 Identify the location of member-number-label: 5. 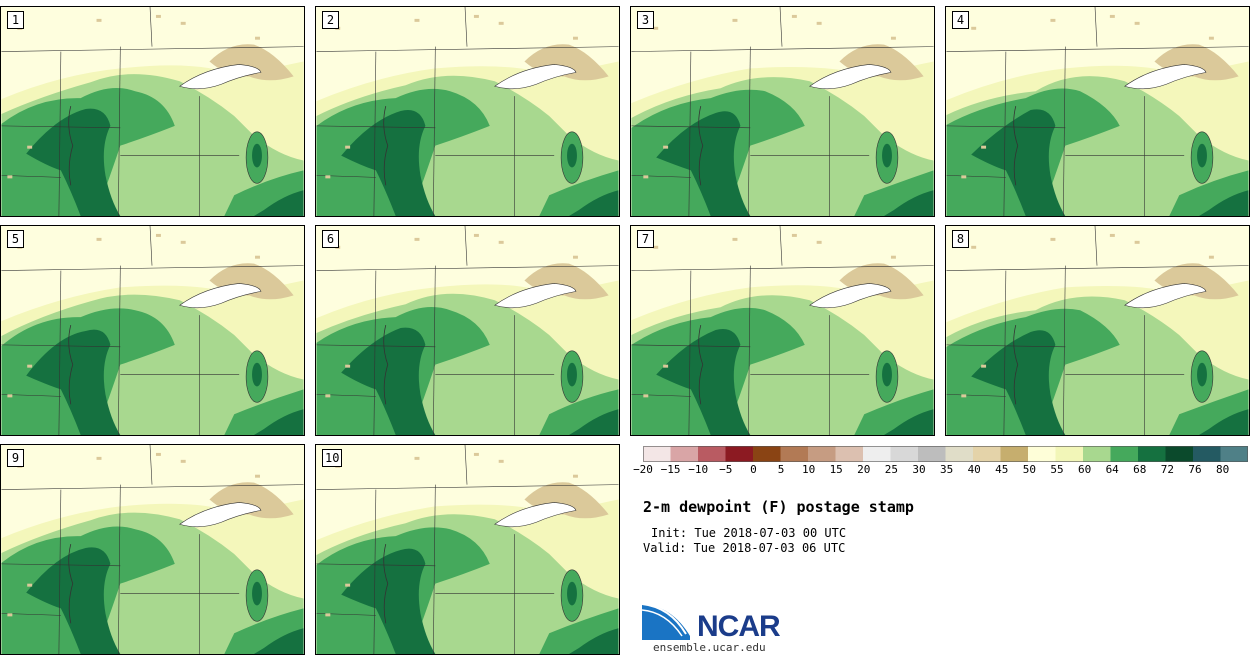
(15, 239).